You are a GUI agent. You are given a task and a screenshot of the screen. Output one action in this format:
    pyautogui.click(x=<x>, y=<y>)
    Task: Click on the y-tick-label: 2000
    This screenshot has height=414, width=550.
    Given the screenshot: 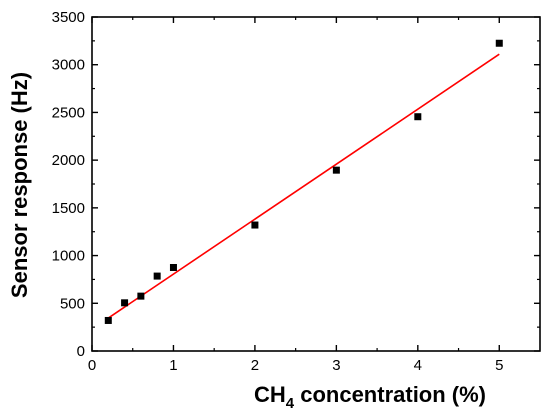 What is the action you would take?
    pyautogui.click(x=68, y=160)
    